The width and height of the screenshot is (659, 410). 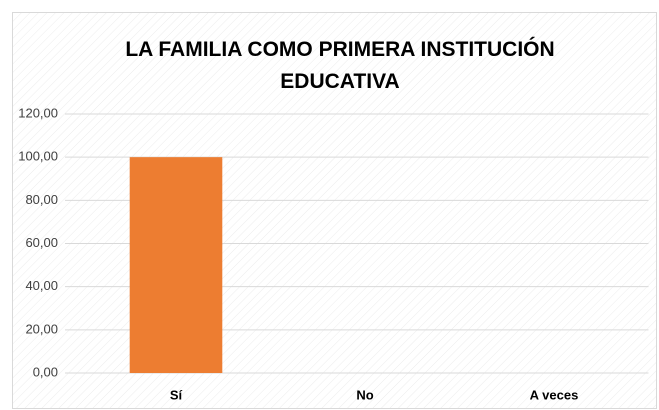 What do you see at coordinates (45, 371) in the screenshot?
I see `y-tick-label: 0,00` at bounding box center [45, 371].